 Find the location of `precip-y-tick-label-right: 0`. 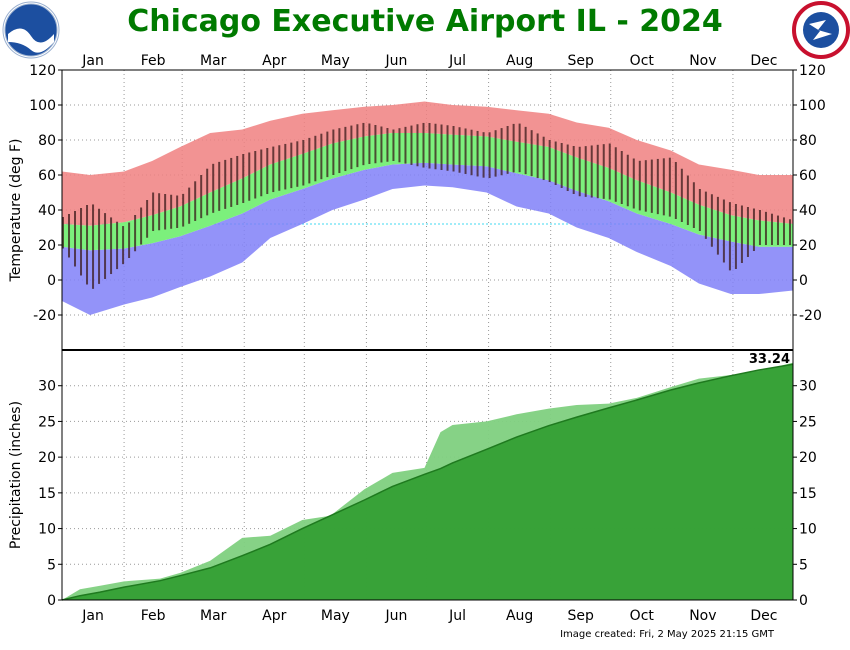

precip-y-tick-label-right: 0 is located at coordinates (803, 601).